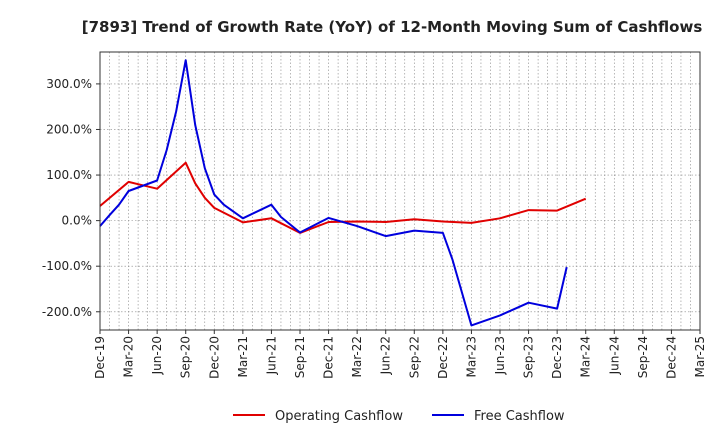 The height and width of the screenshot is (440, 720). What do you see at coordinates (67, 266) in the screenshot?
I see `y-tick-label: -100.0%` at bounding box center [67, 266].